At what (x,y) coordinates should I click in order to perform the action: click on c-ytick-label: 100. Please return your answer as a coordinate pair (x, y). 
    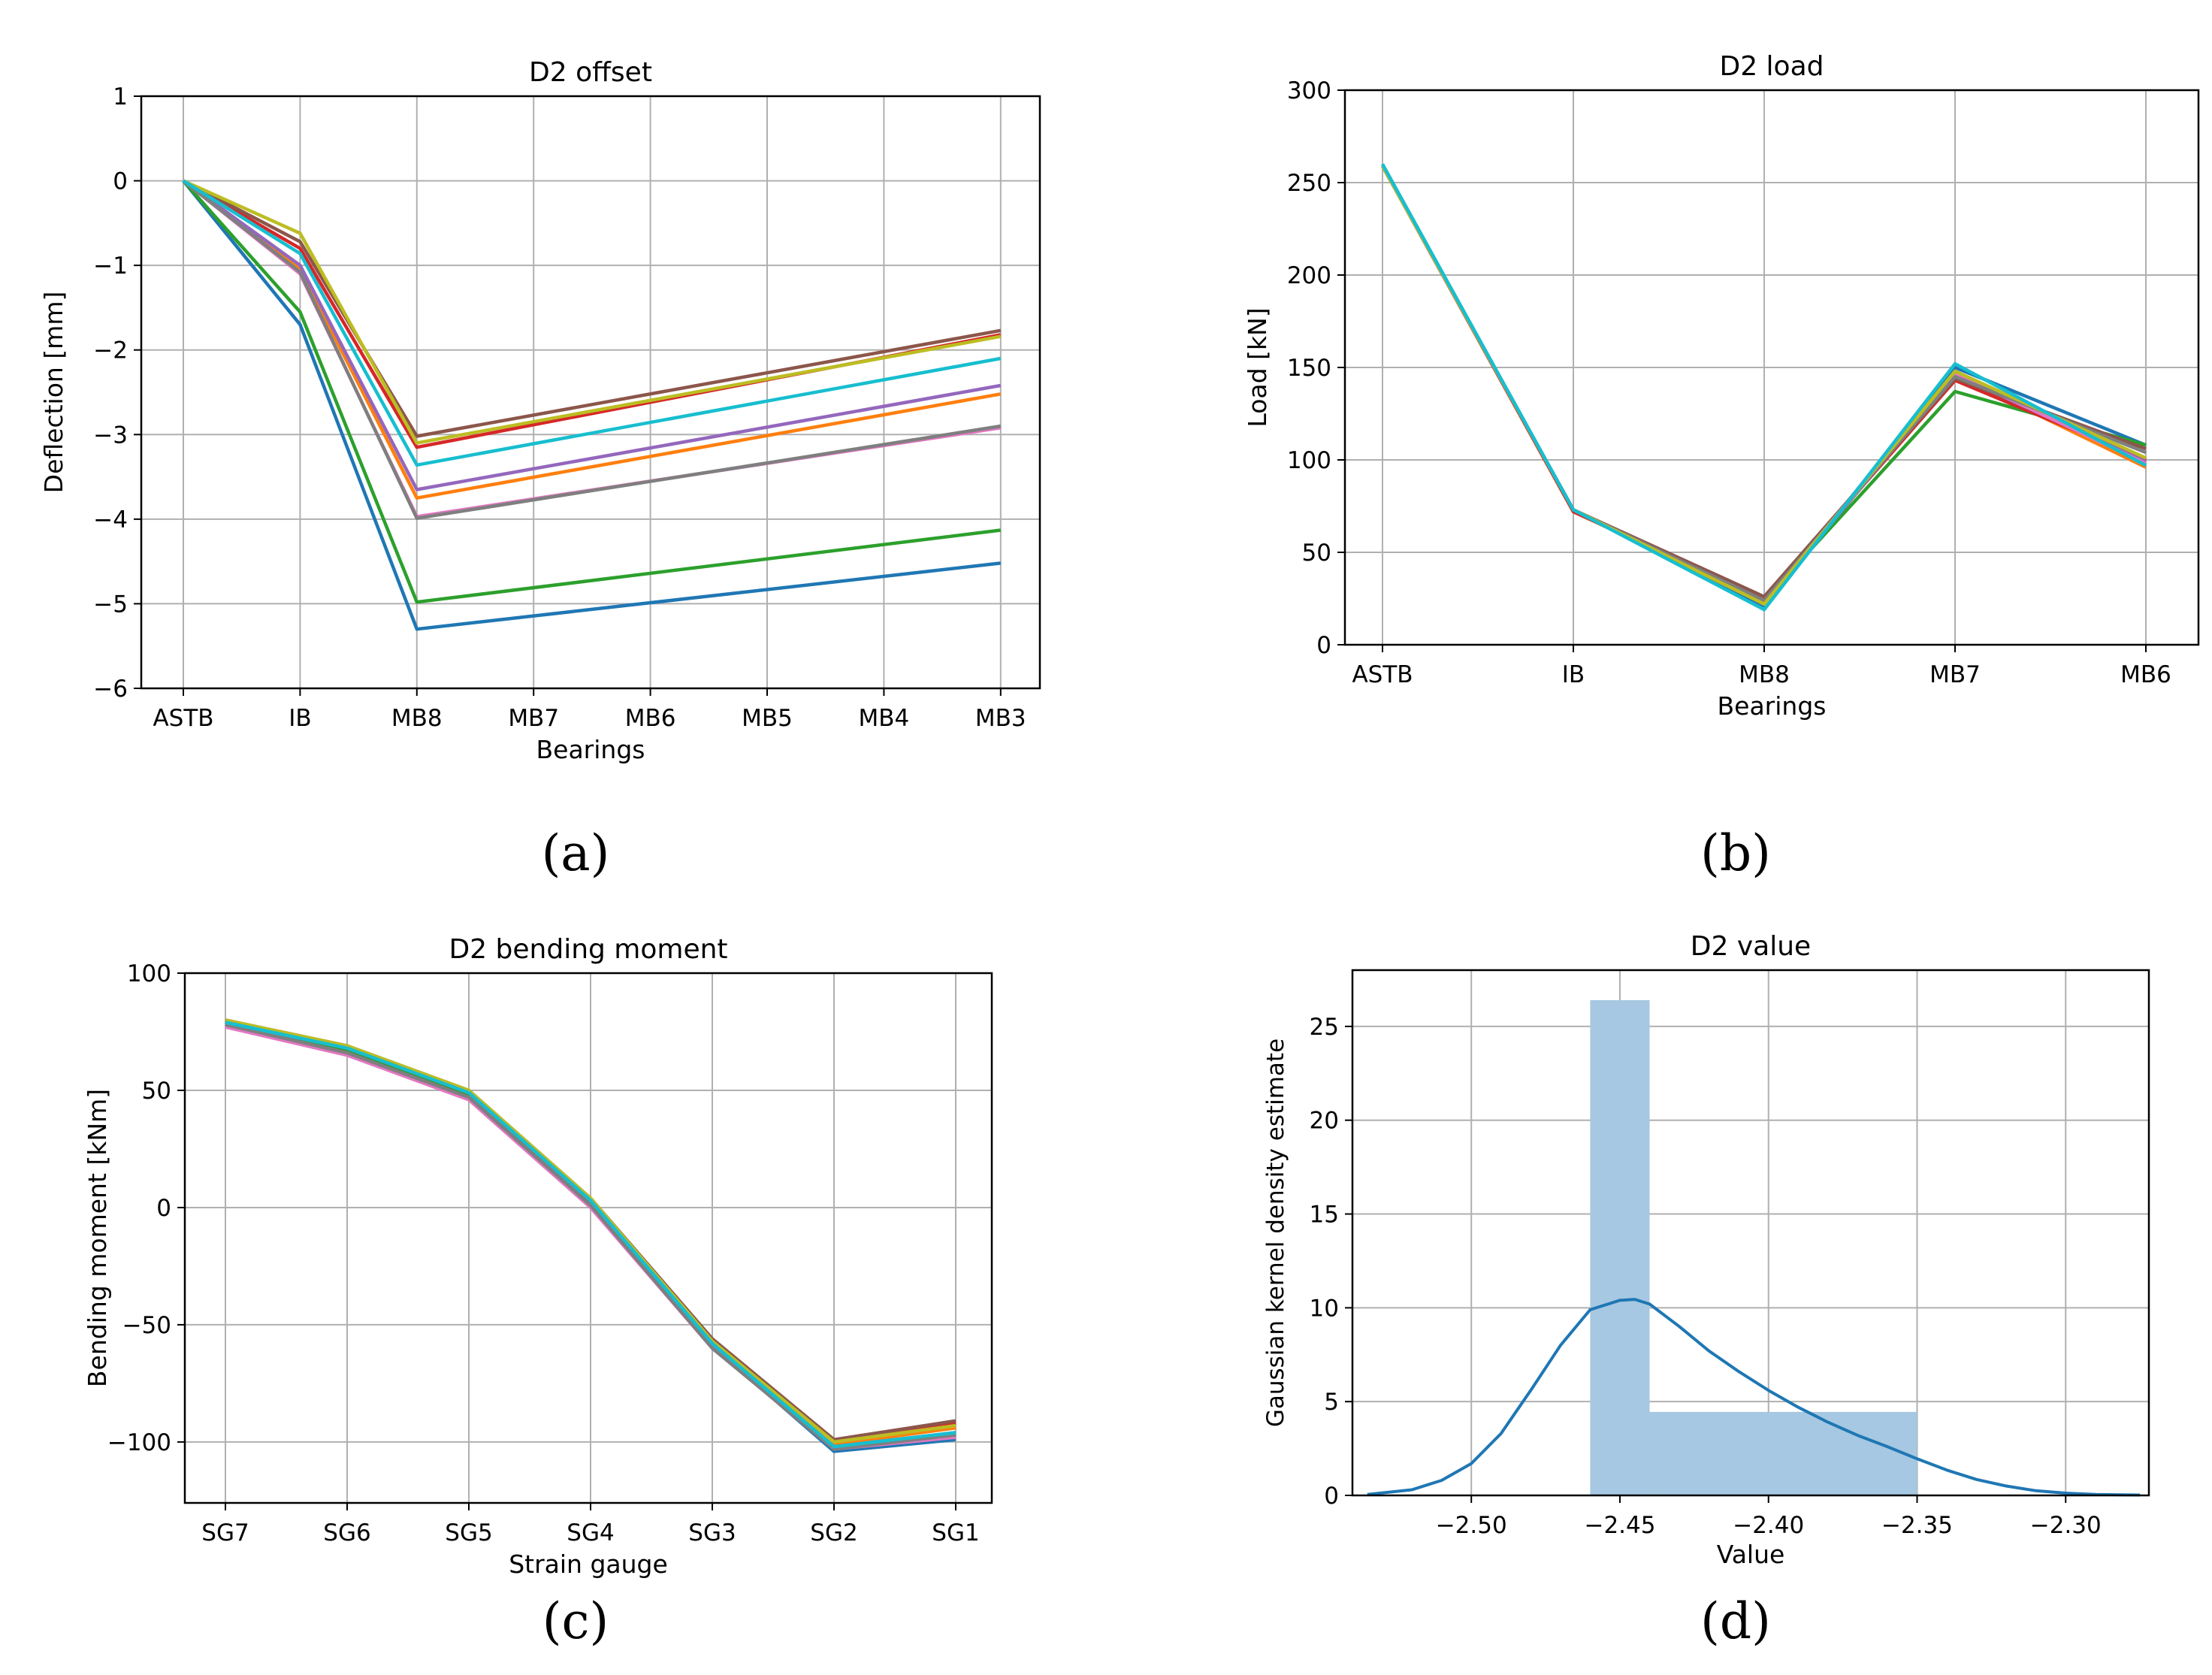
    Looking at the image, I should click on (149, 974).